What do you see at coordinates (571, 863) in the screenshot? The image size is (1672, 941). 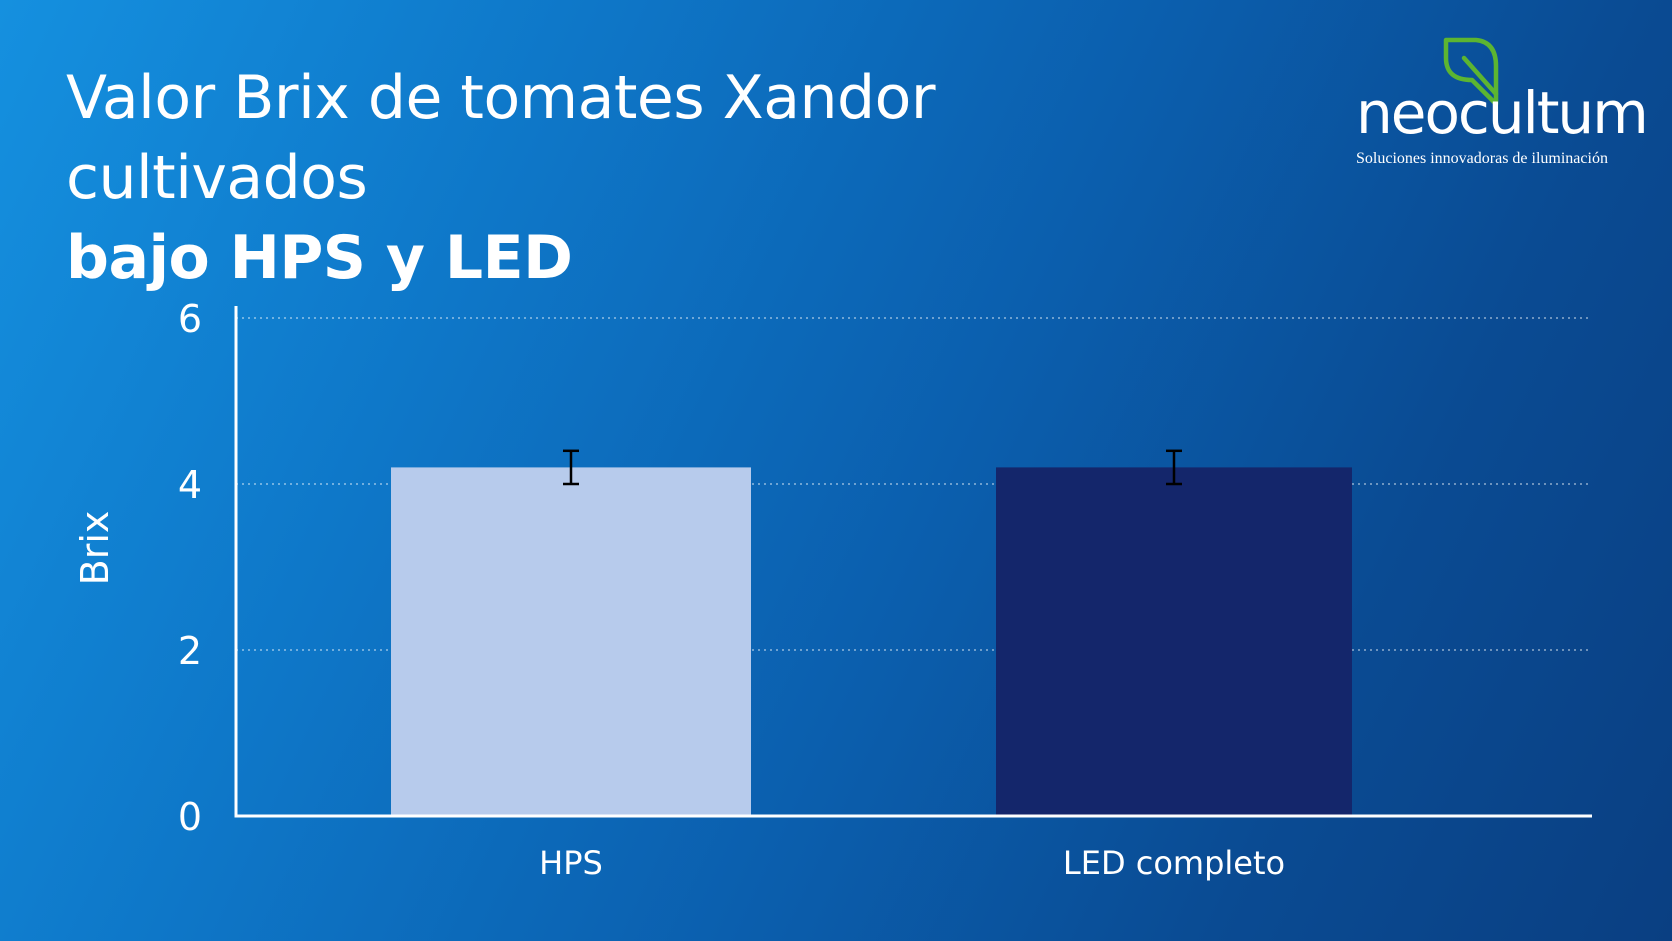 I see `x-tick-label: HPS` at bounding box center [571, 863].